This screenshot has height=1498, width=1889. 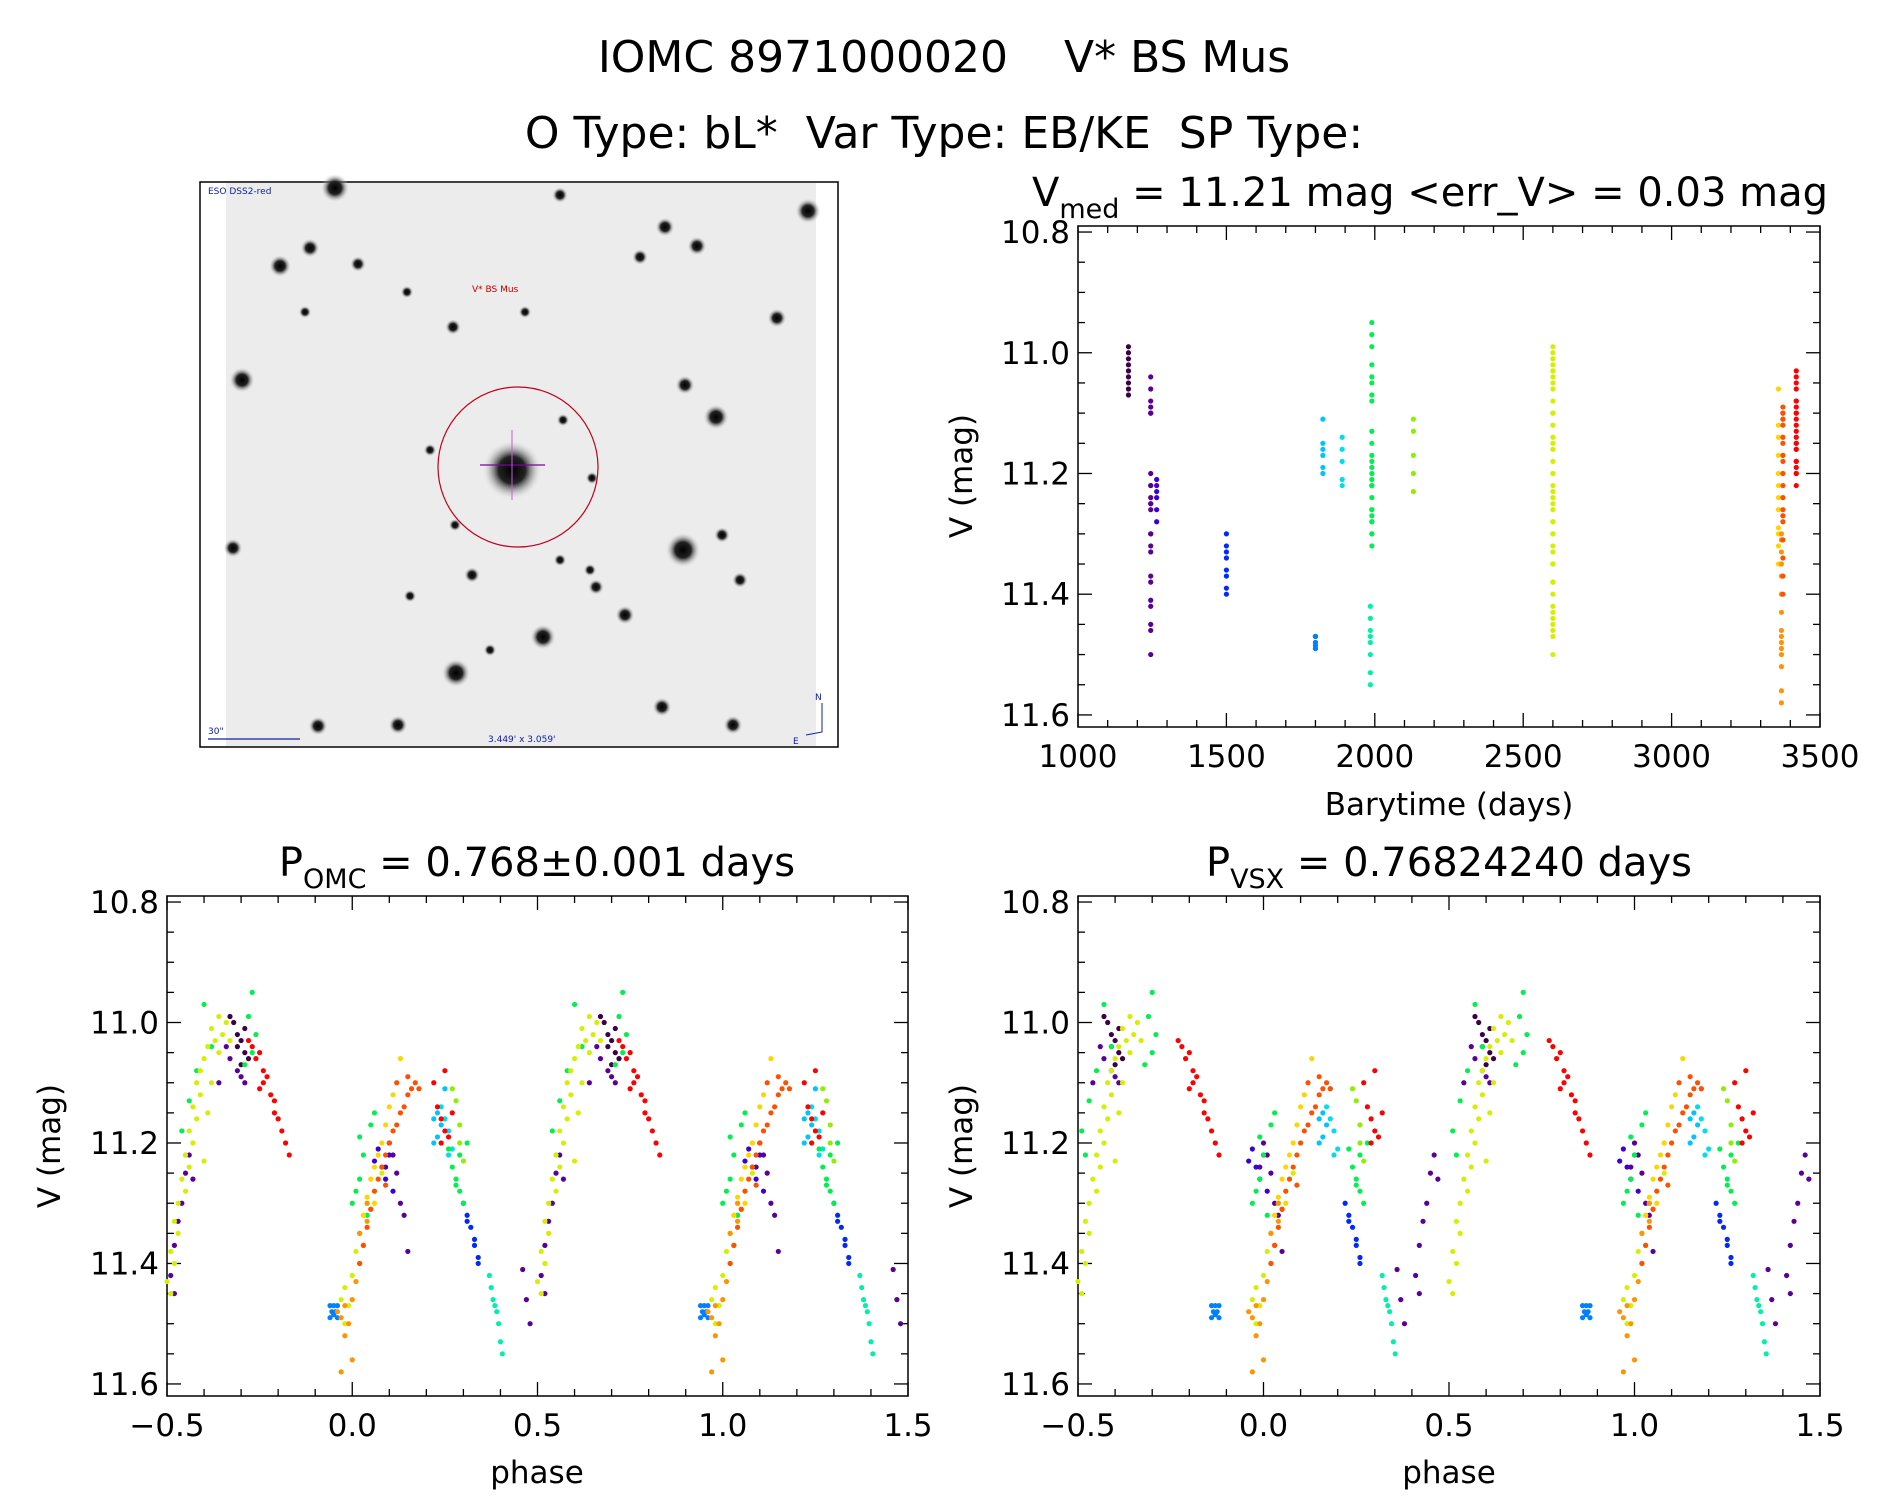 I want to click on y-tick-label: 11.4, so click(x=1035, y=595).